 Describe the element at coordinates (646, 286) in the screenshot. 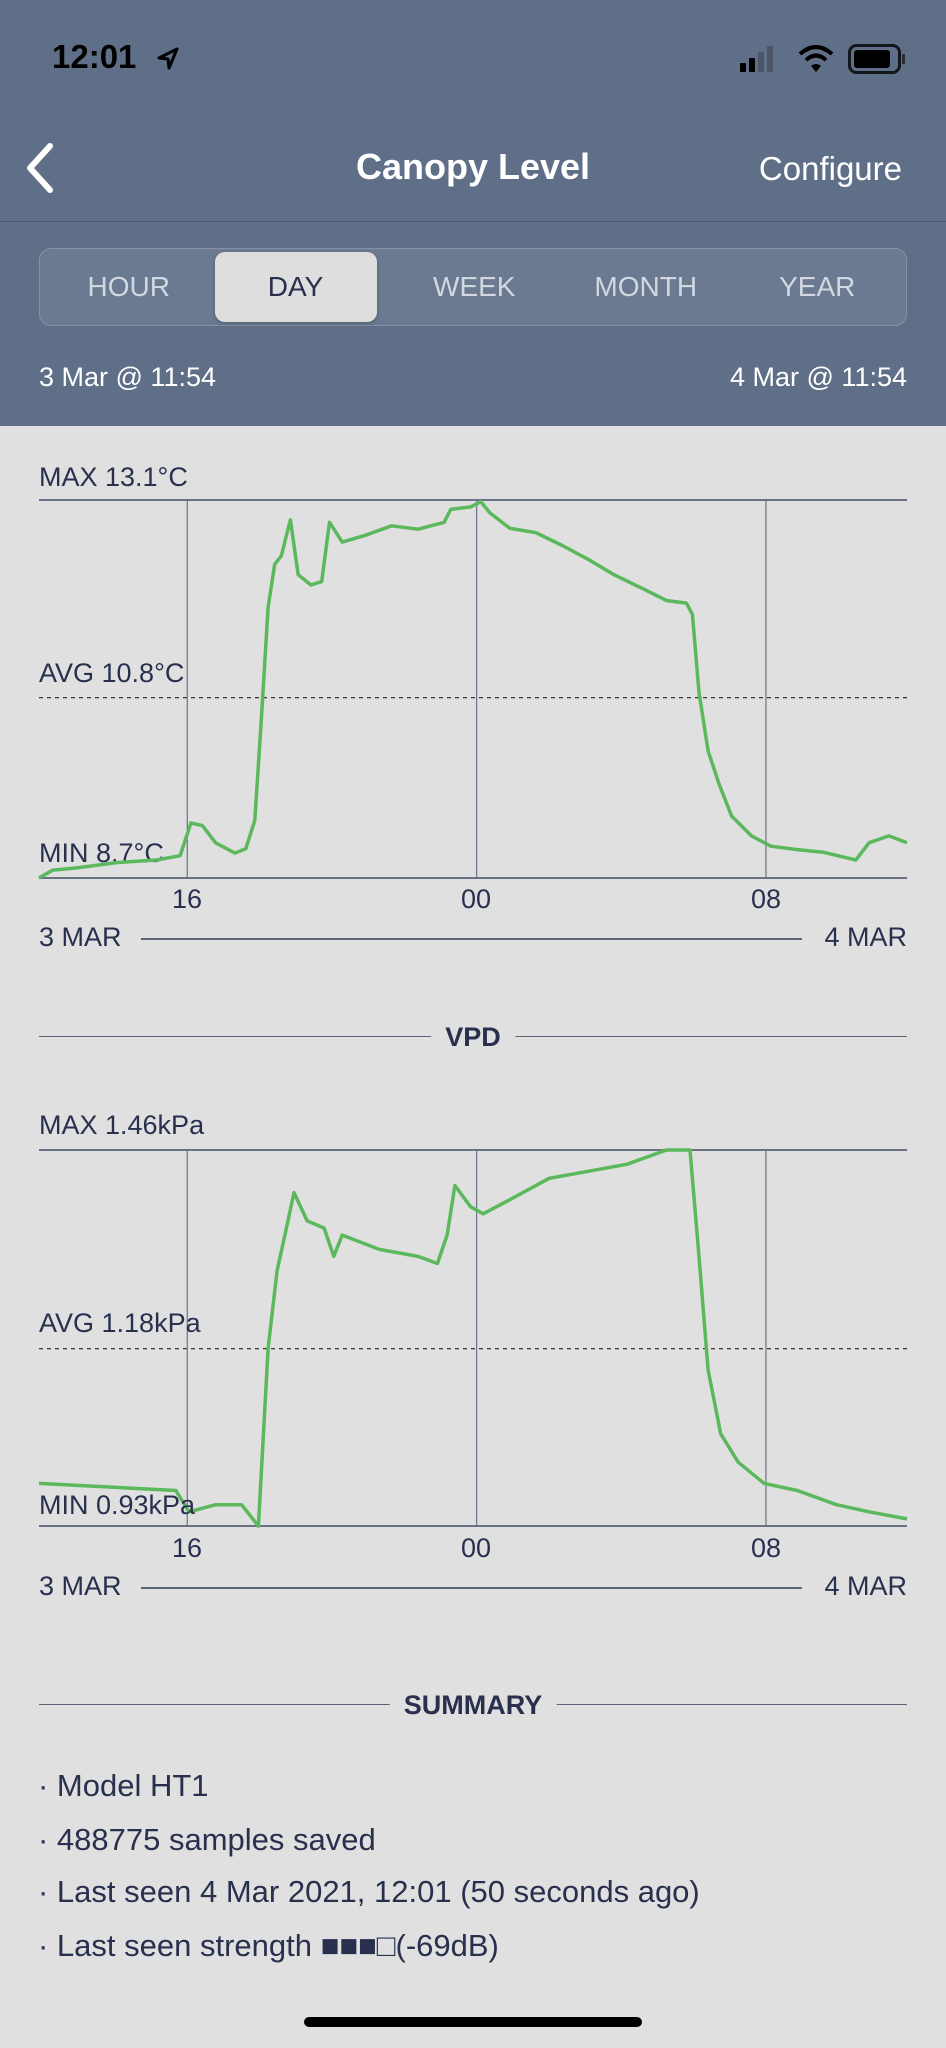

I see `tab-month: MONTH` at that location.